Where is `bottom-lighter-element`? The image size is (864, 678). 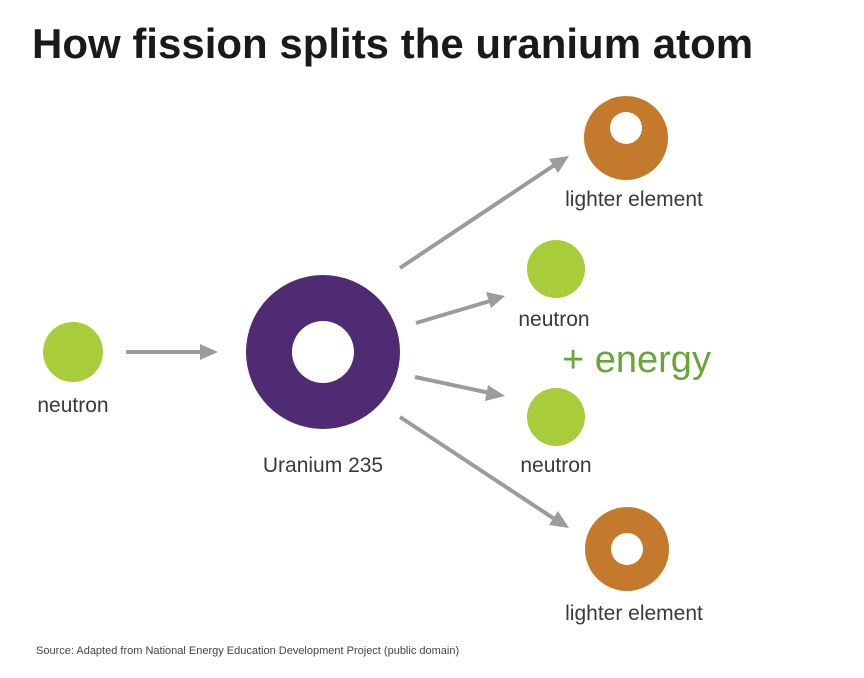 bottom-lighter-element is located at coordinates (627, 549).